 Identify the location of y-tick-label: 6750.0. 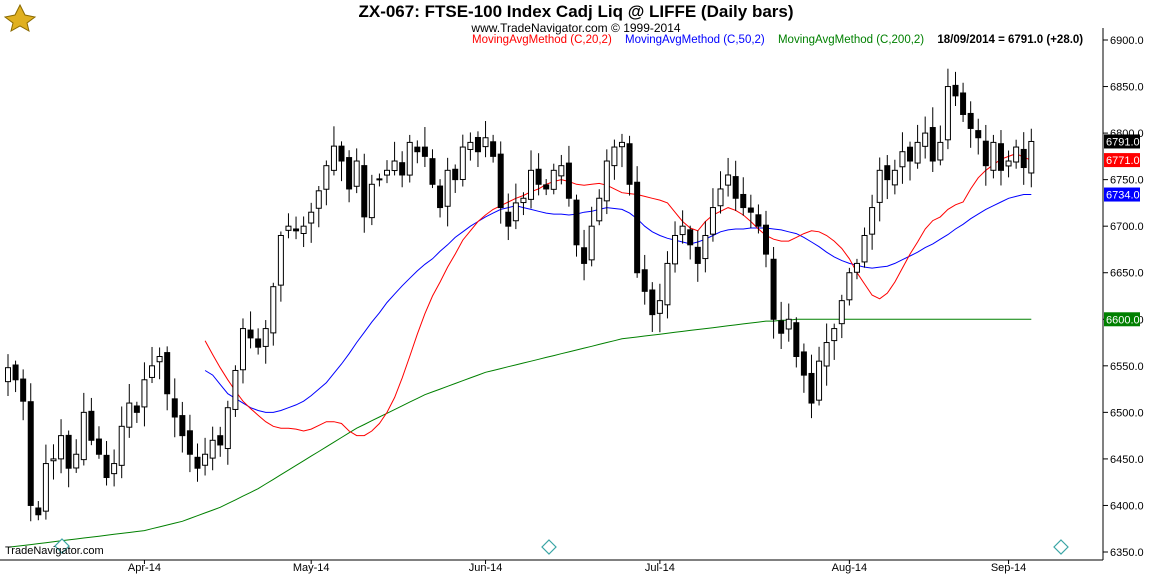
(1127, 181).